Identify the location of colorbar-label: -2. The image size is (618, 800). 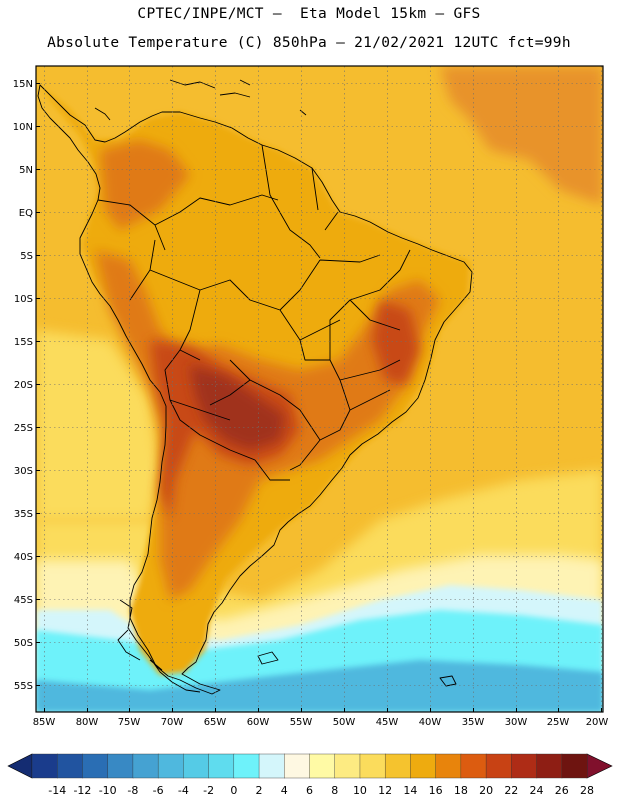
(208, 790).